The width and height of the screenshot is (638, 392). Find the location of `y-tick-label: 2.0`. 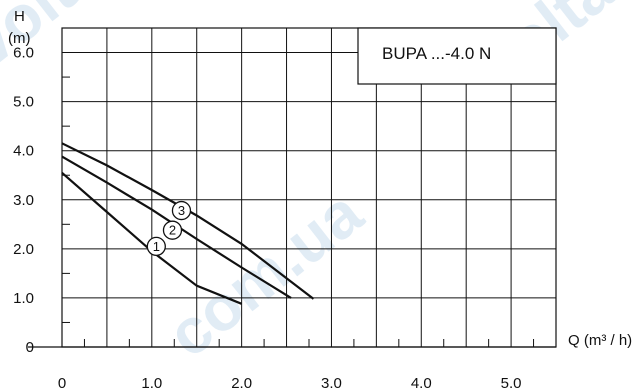

y-tick-label: 2.0 is located at coordinates (23, 249).